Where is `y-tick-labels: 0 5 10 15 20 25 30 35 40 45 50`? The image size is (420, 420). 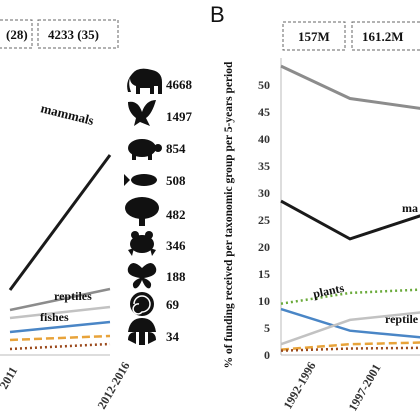 y-tick-labels: 0 5 10 15 20 25 30 35 40 45 50 is located at coordinates (264, 220).